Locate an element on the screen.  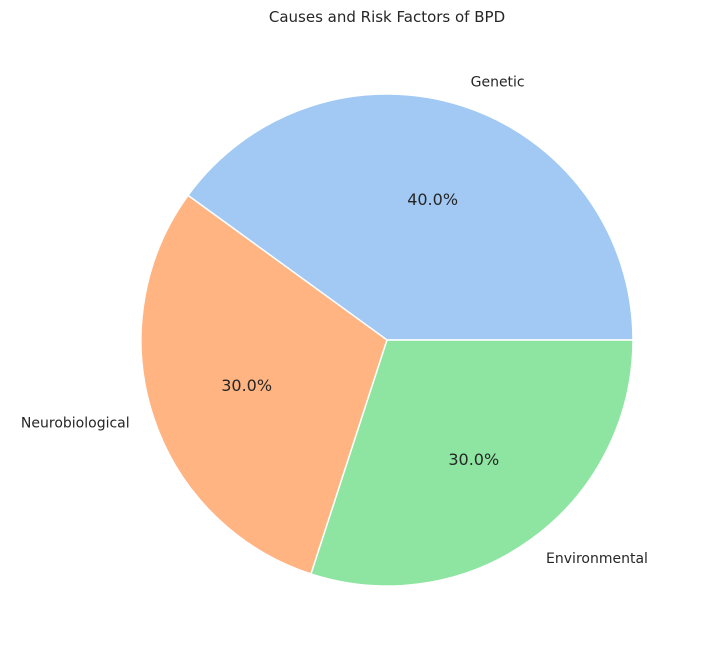
slice-label-environmental: Environmental is located at coordinates (597, 559).